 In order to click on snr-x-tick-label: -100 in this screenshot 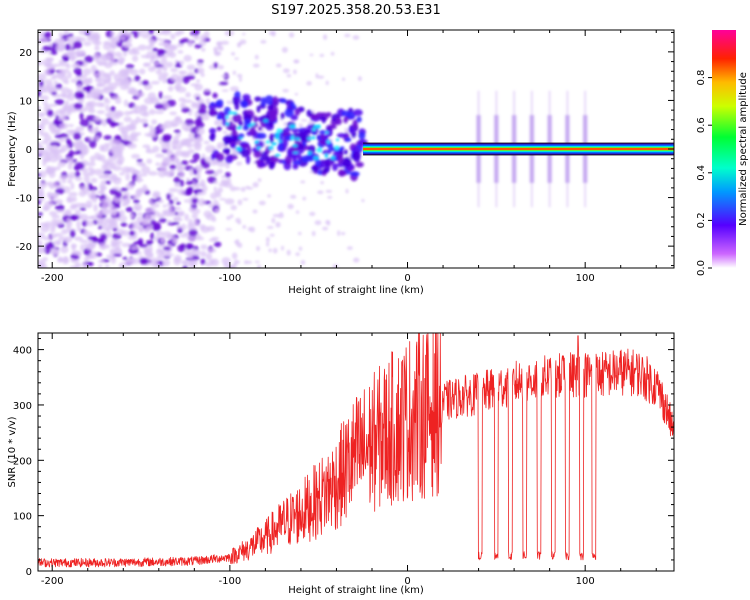, I will do `click(230, 581)`.